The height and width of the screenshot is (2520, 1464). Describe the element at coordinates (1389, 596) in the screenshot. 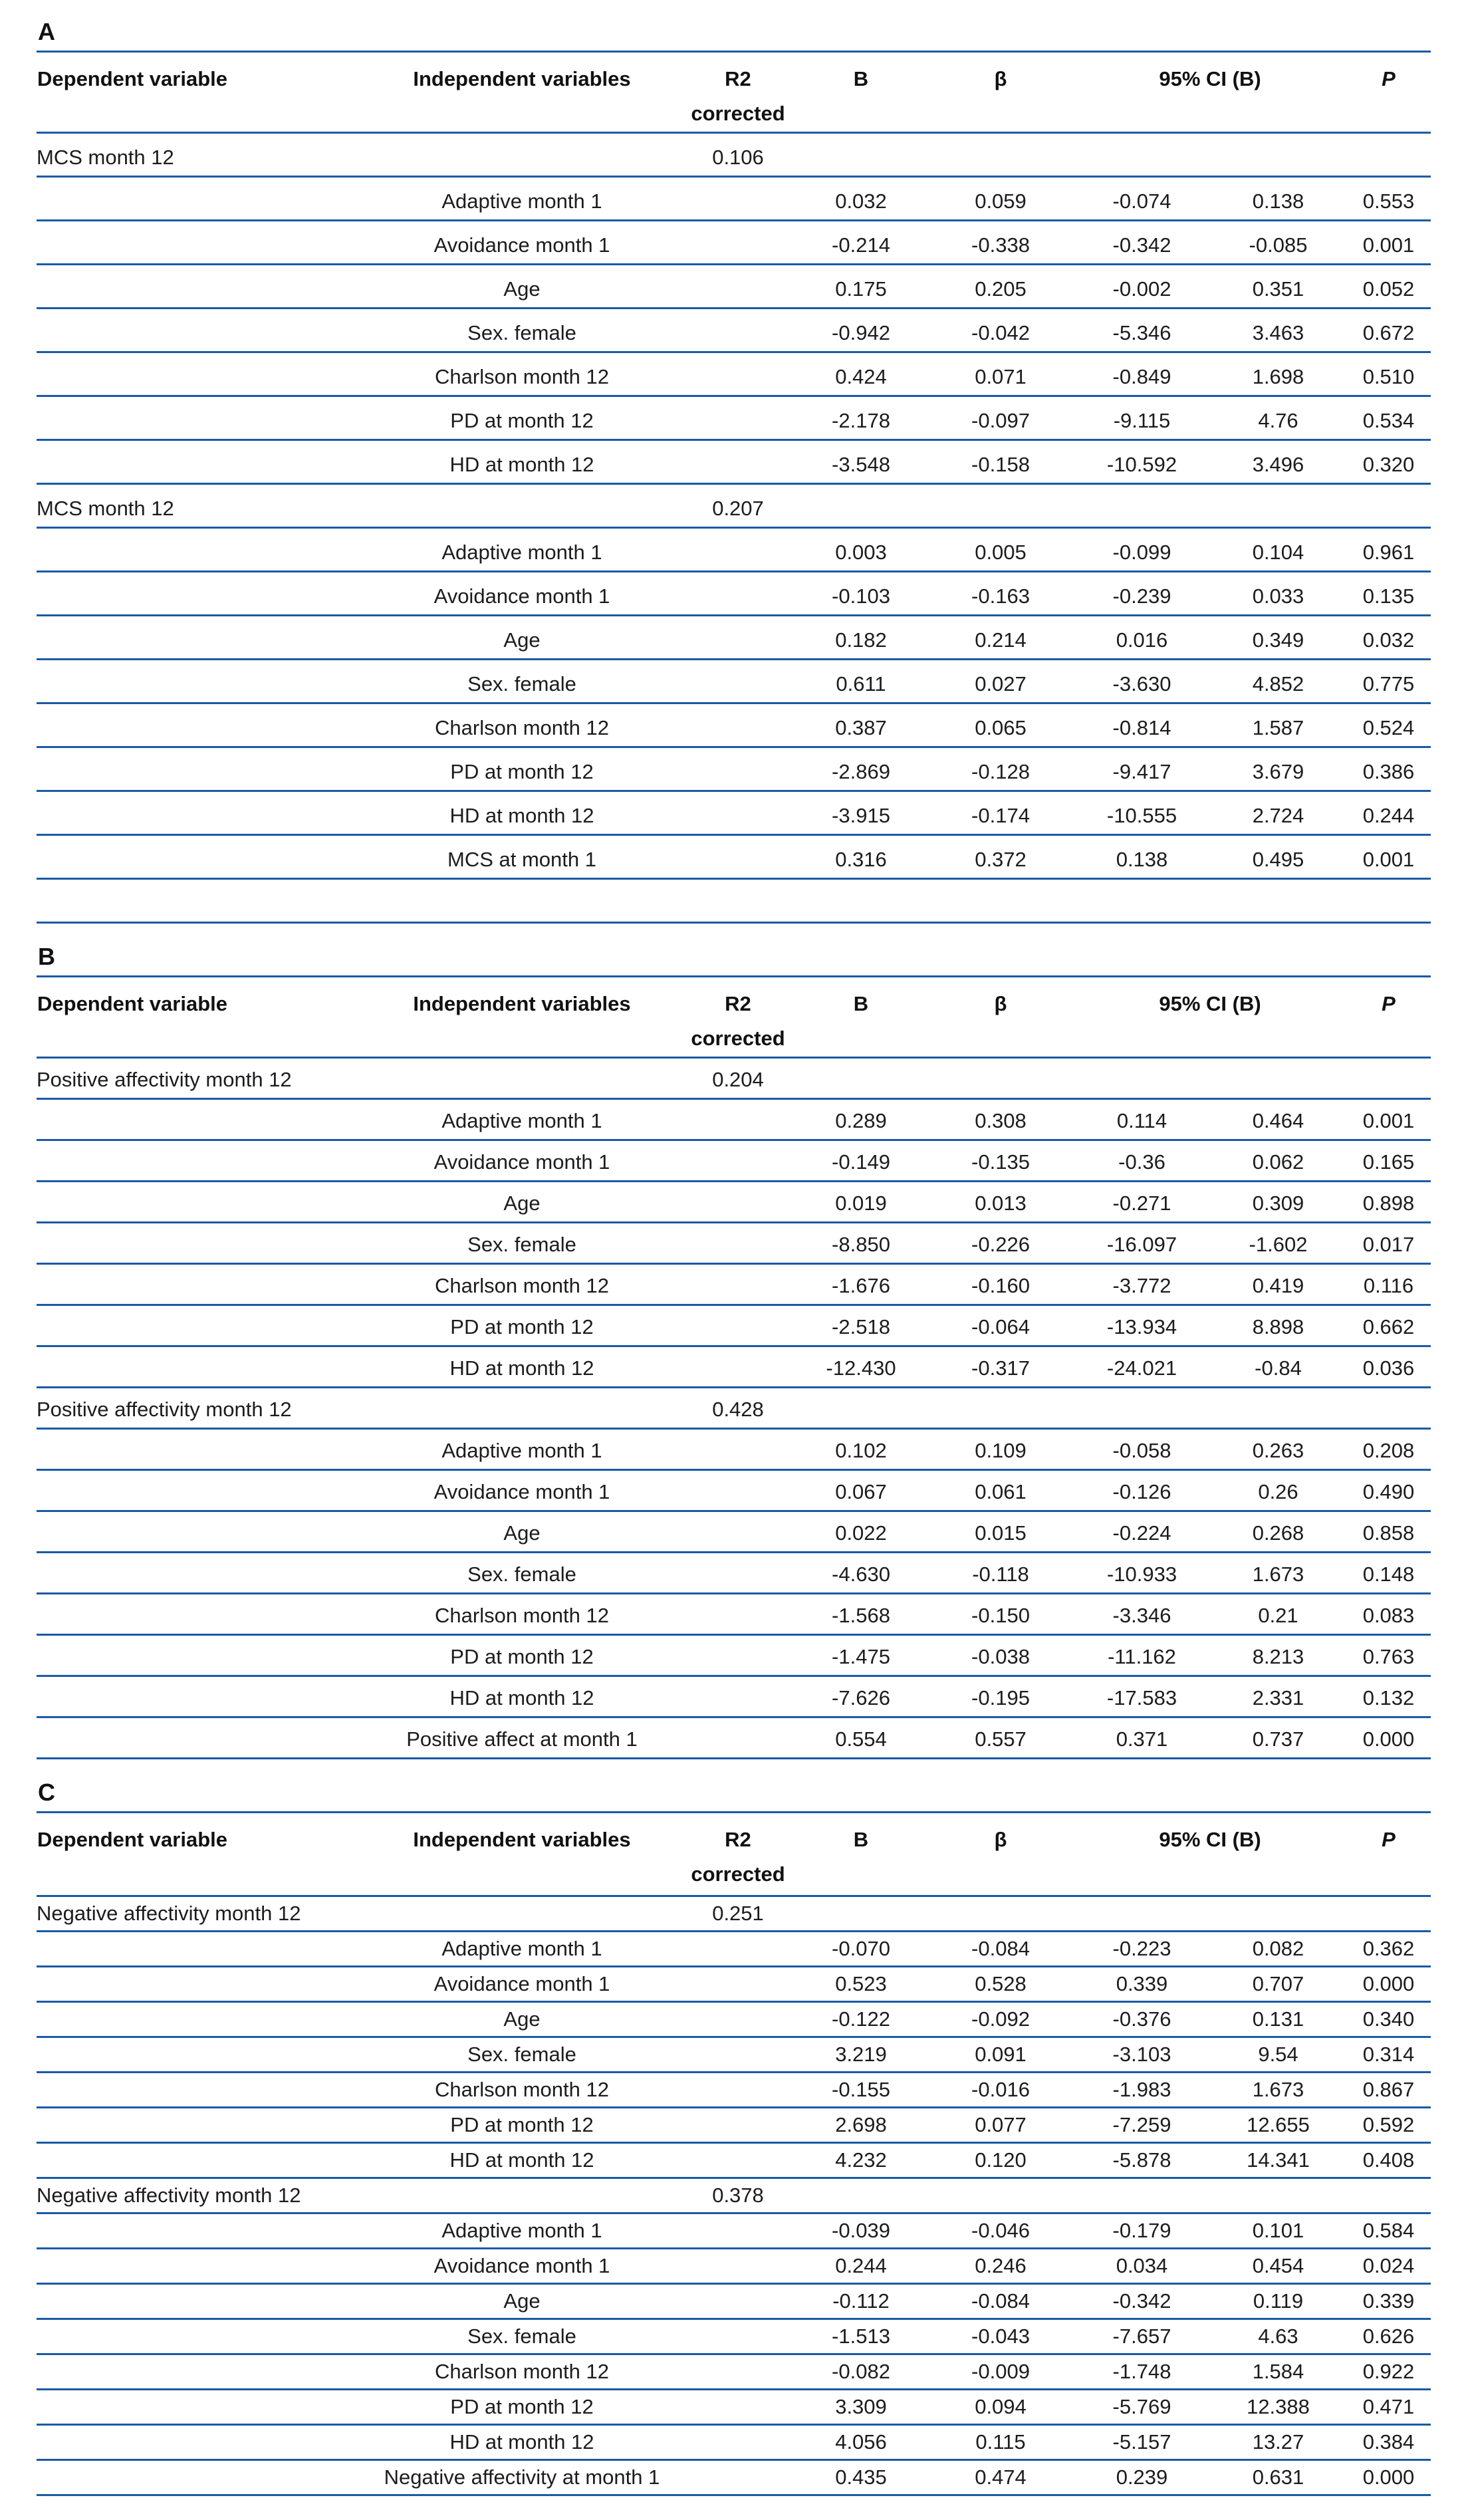

I see `p-cell: 0.135` at that location.